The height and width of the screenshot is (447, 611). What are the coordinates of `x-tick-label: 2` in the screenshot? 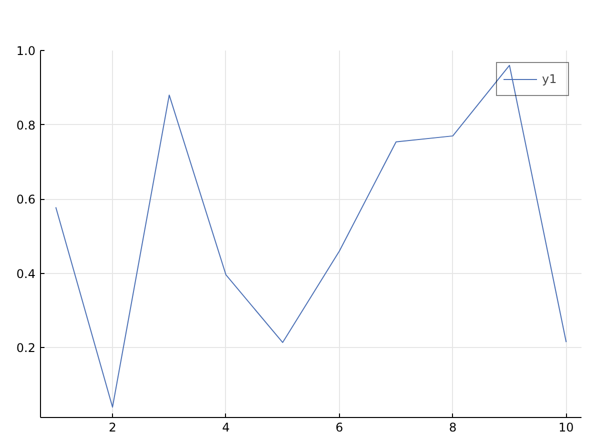 It's located at (112, 427).